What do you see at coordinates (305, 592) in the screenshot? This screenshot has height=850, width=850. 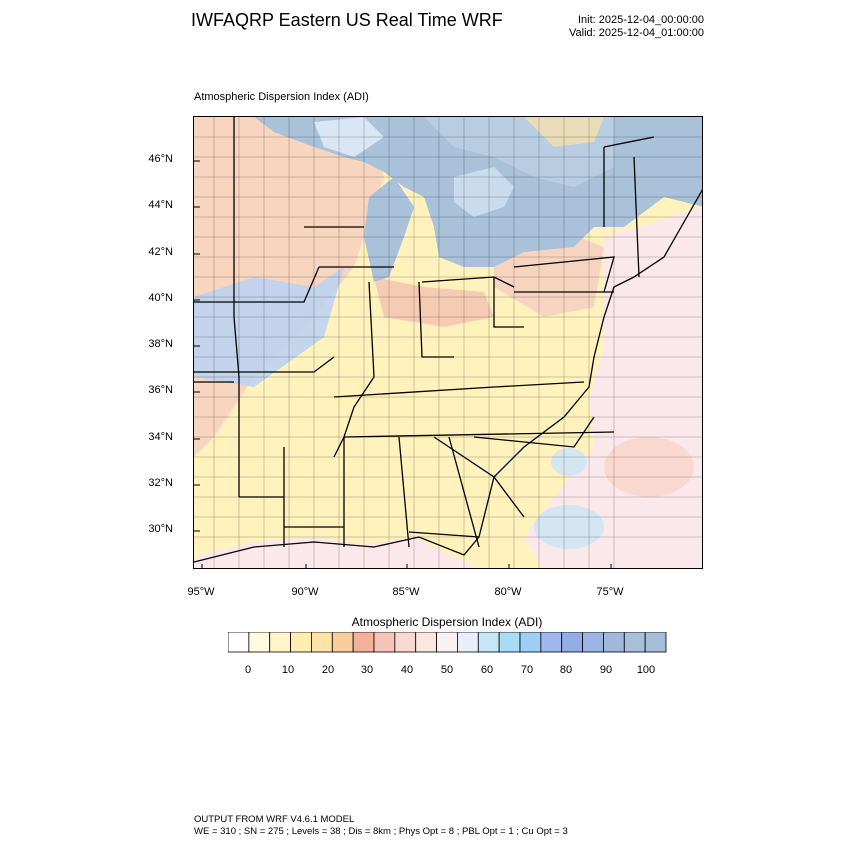 I see `lon-label: 90°W` at bounding box center [305, 592].